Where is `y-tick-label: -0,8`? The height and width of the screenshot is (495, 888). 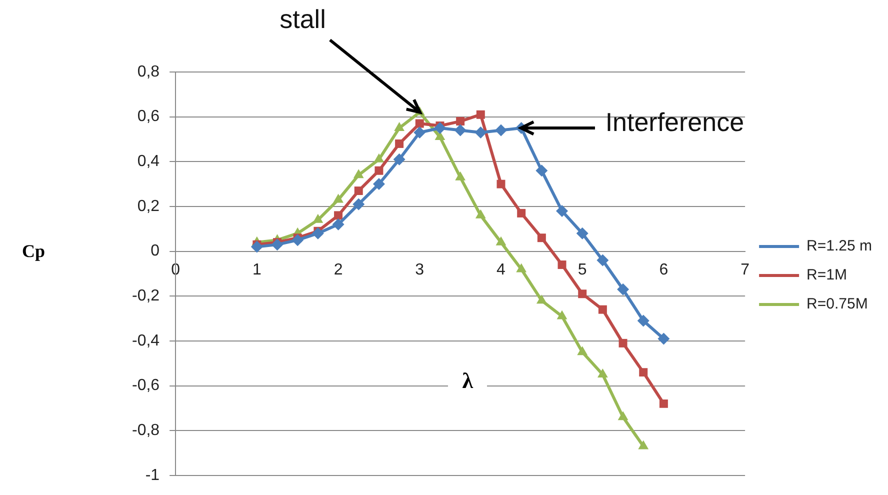
y-tick-label: -0,8 is located at coordinates (146, 430).